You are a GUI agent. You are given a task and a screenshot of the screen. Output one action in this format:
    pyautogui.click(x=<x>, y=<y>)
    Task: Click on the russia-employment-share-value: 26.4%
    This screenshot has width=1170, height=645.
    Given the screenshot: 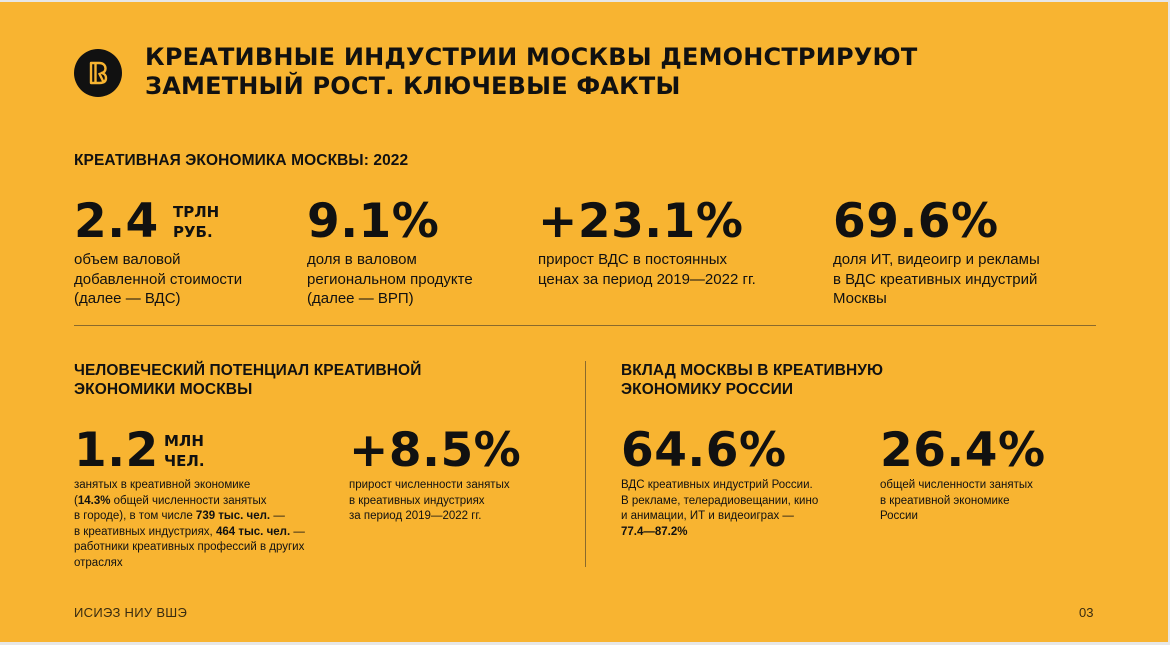 What is the action you would take?
    pyautogui.click(x=963, y=450)
    